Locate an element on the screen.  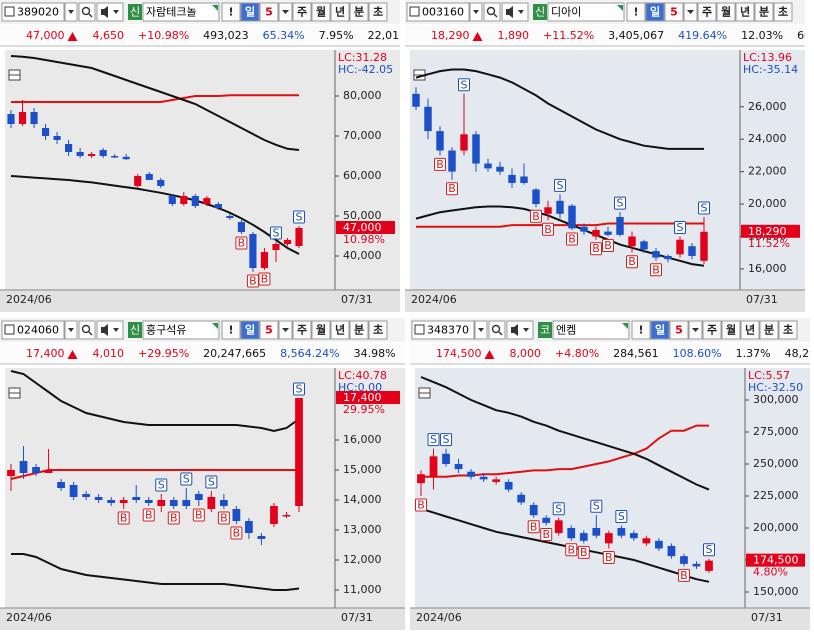
market-badge is located at coordinates (545, 330).